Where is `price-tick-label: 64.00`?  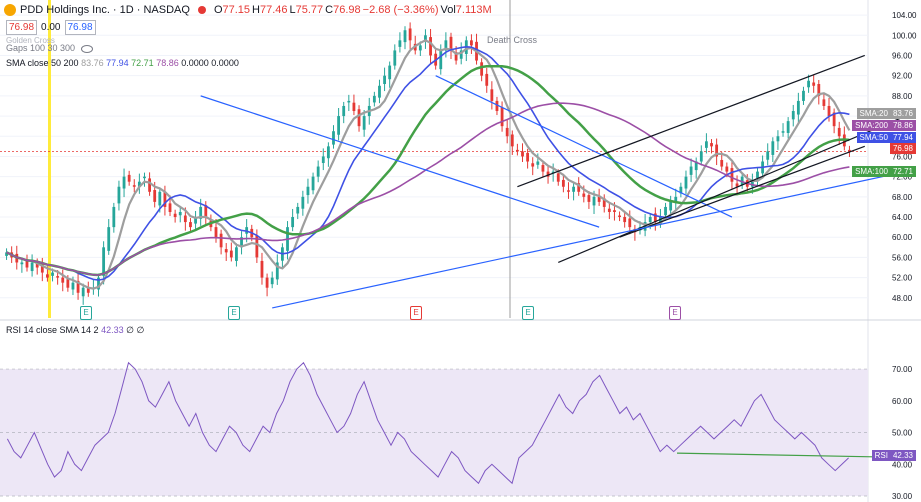 price-tick-label: 64.00 is located at coordinates (902, 217).